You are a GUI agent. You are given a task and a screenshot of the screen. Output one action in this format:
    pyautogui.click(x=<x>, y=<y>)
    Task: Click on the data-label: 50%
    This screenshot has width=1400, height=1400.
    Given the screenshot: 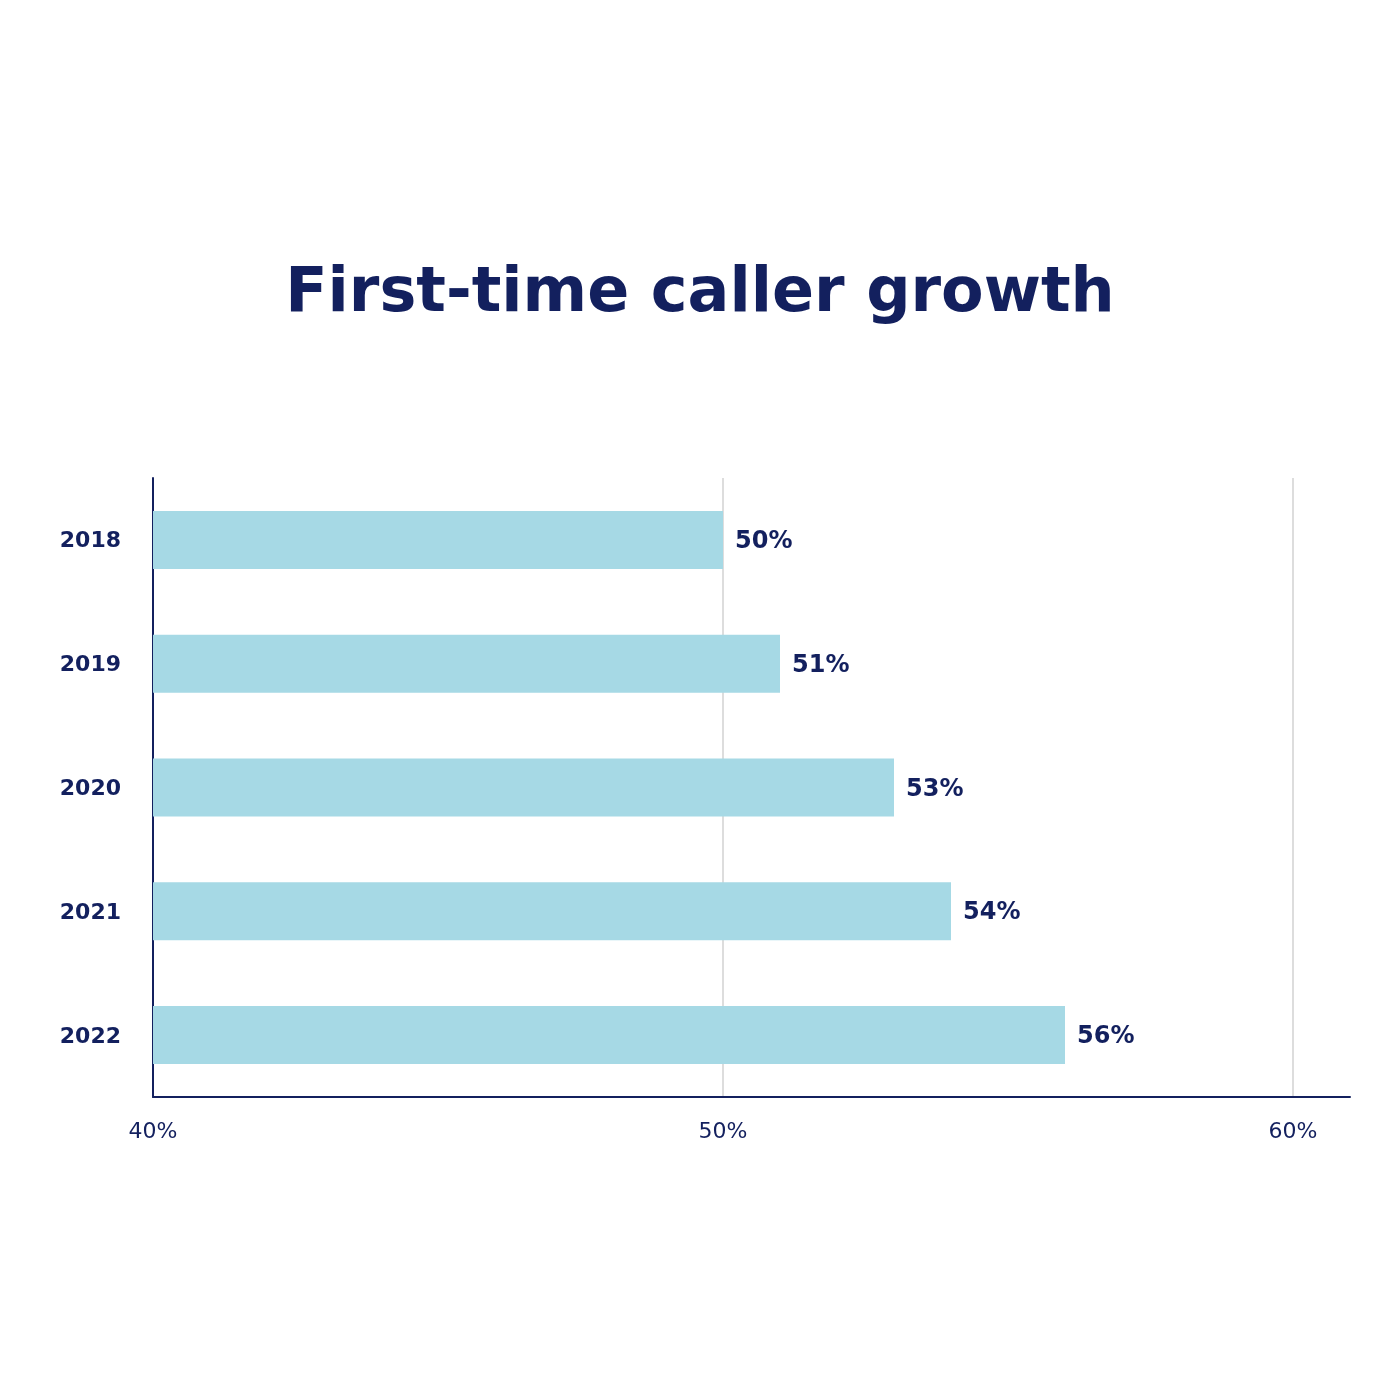 What is the action you would take?
    pyautogui.click(x=764, y=539)
    